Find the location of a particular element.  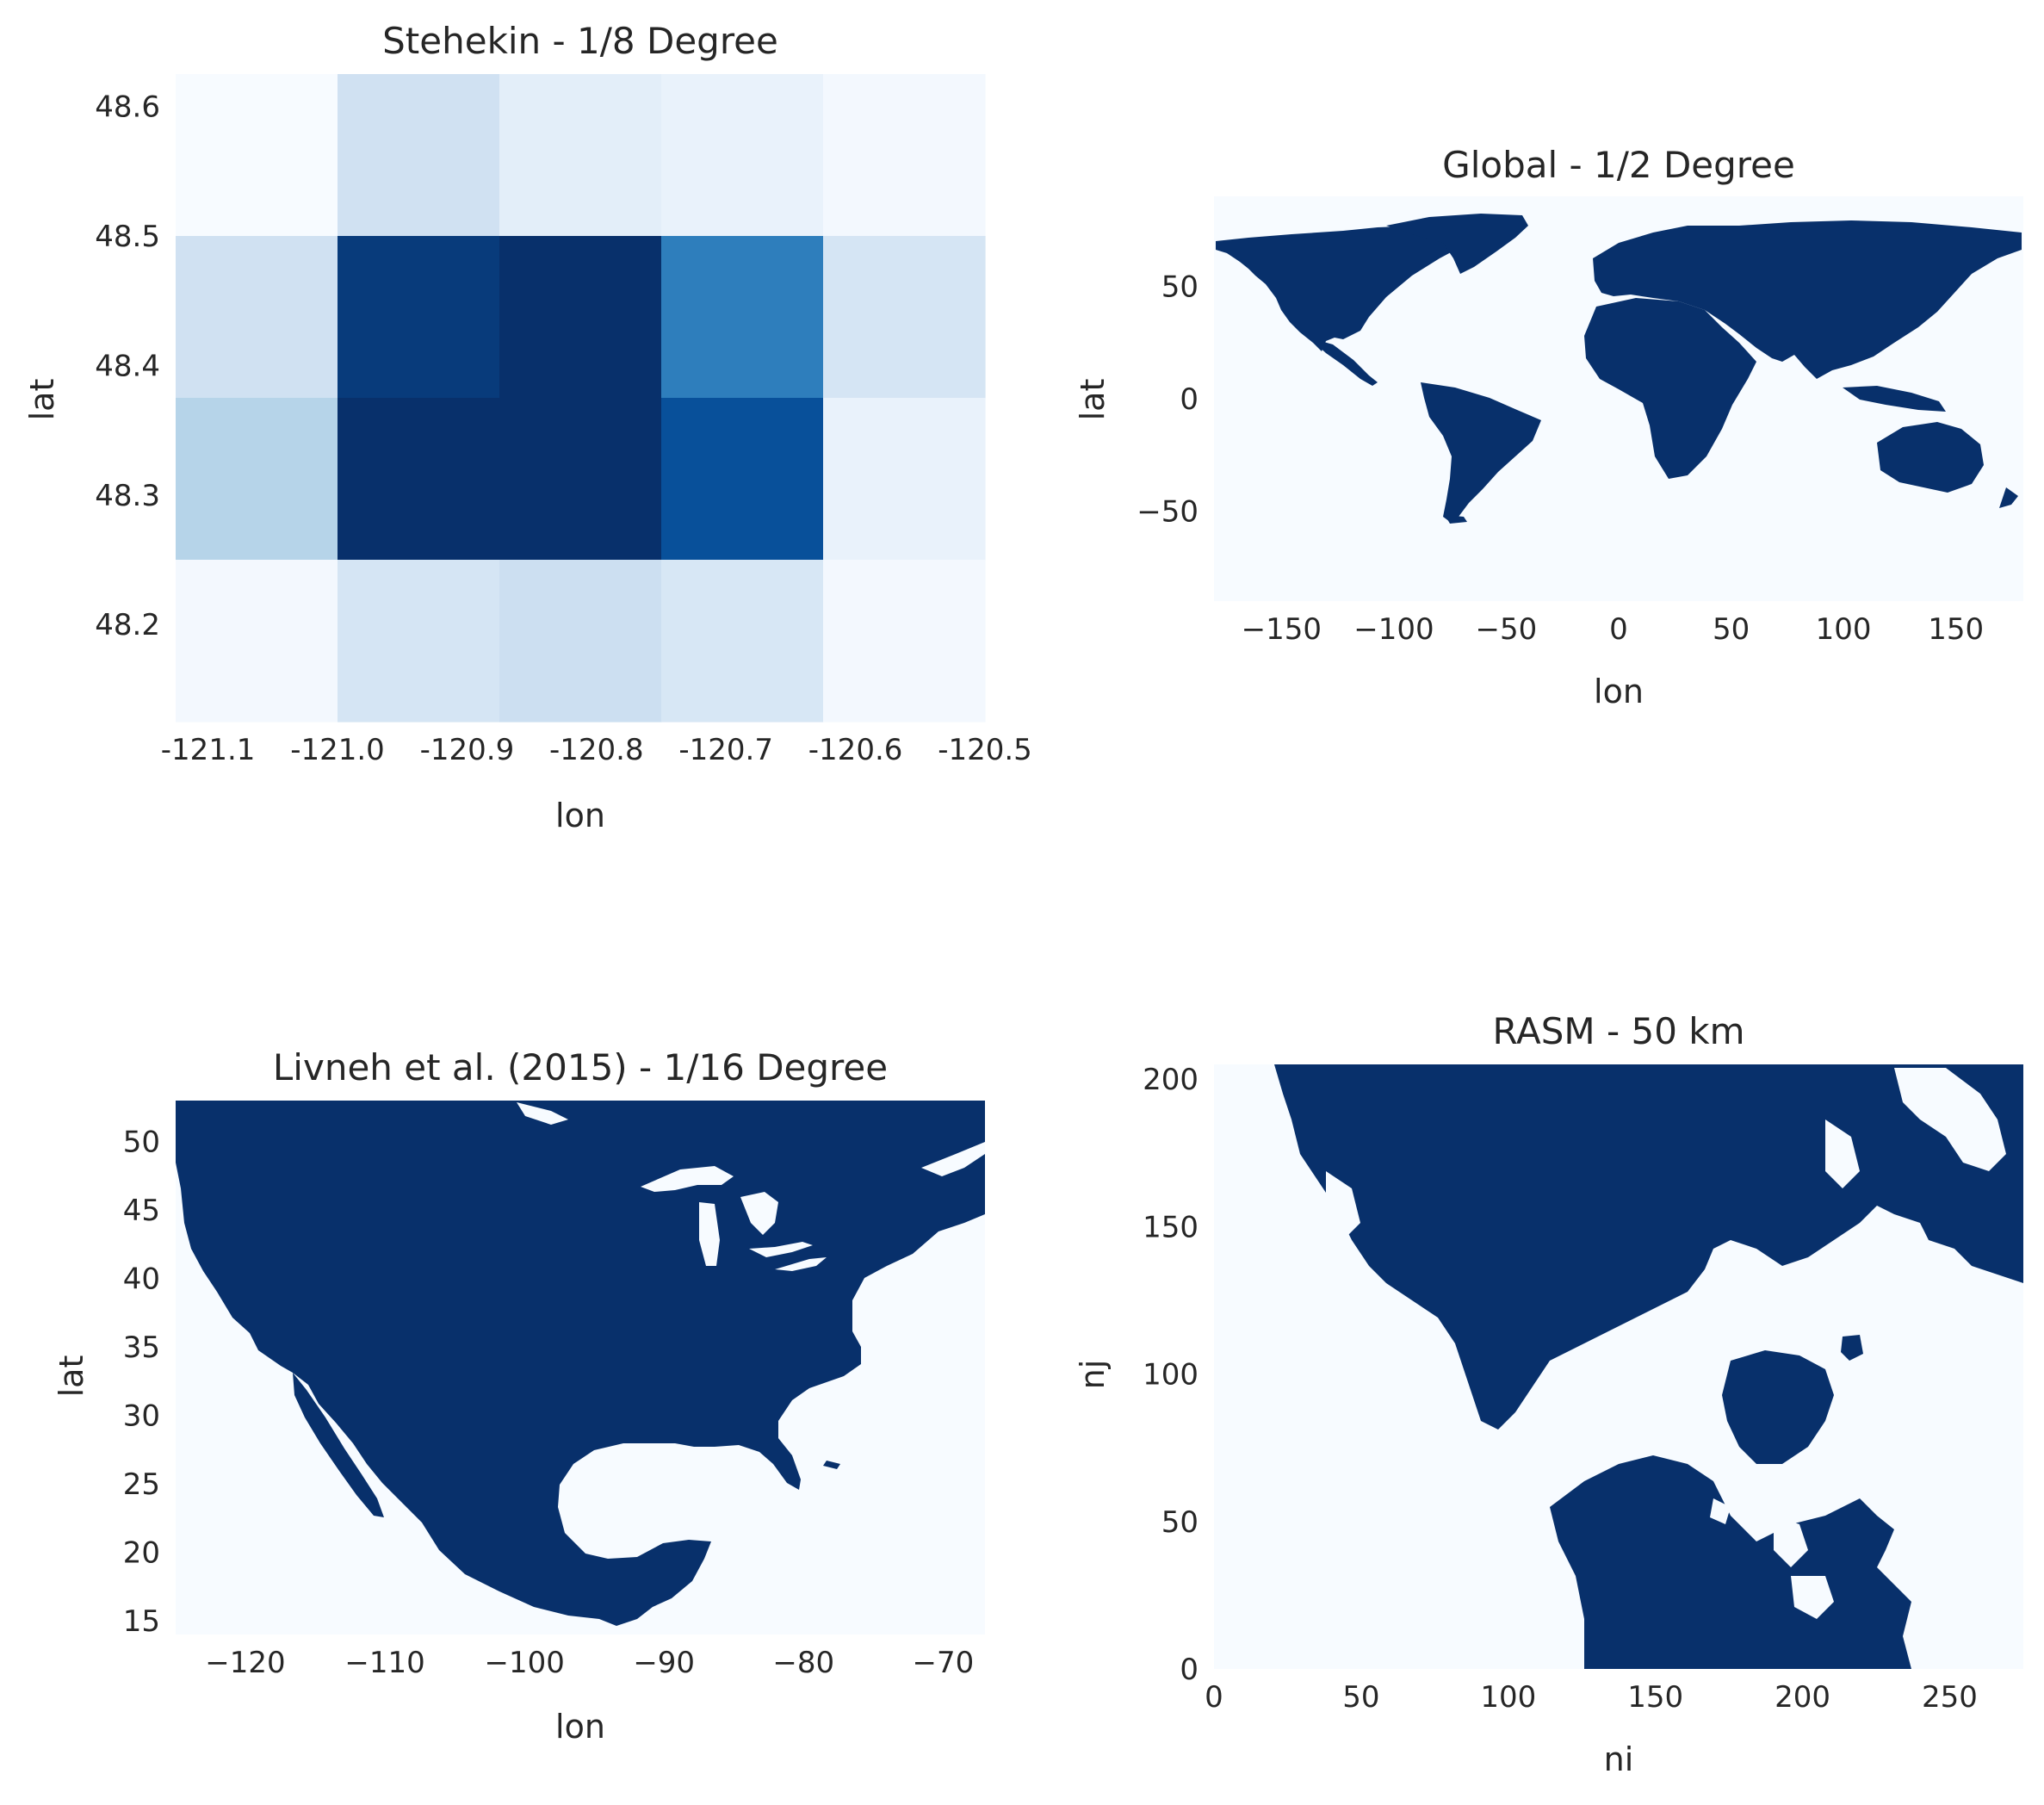

global-x-ticks: −150 −100 −50 0 50 100 150 is located at coordinates (1613, 629).